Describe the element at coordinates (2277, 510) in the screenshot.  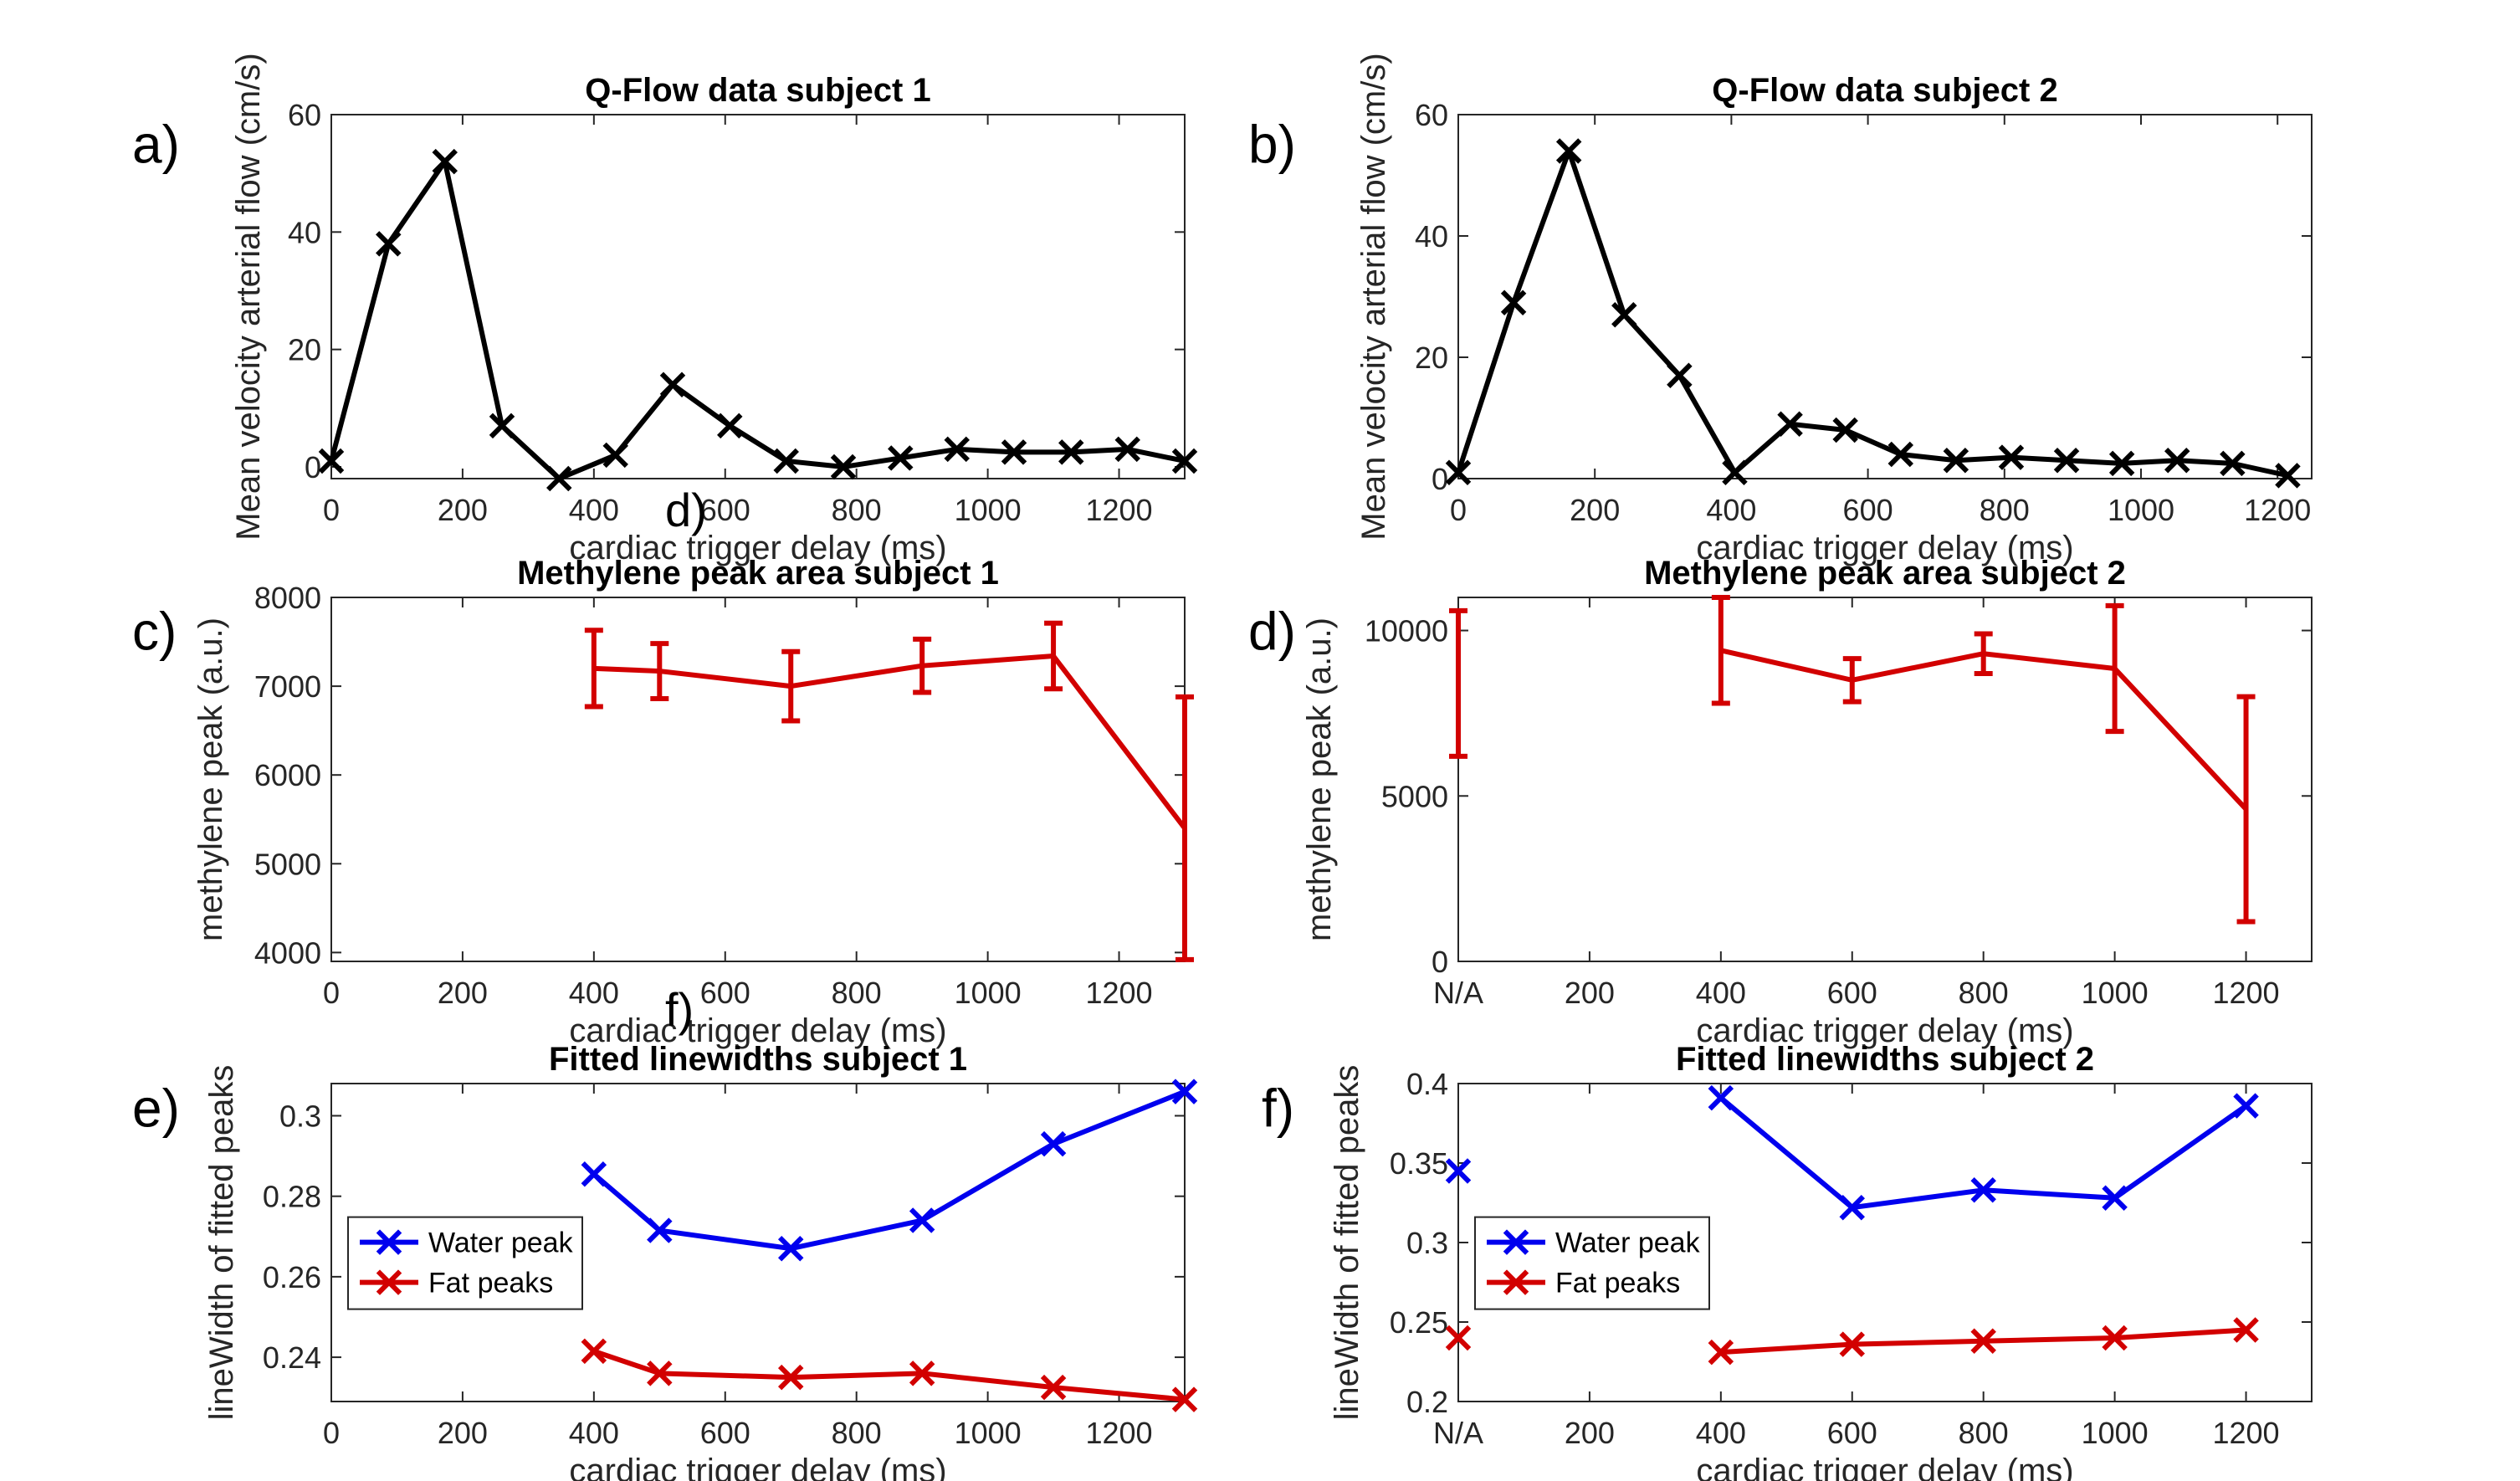
I see `x-tick-label-b: 1200` at that location.